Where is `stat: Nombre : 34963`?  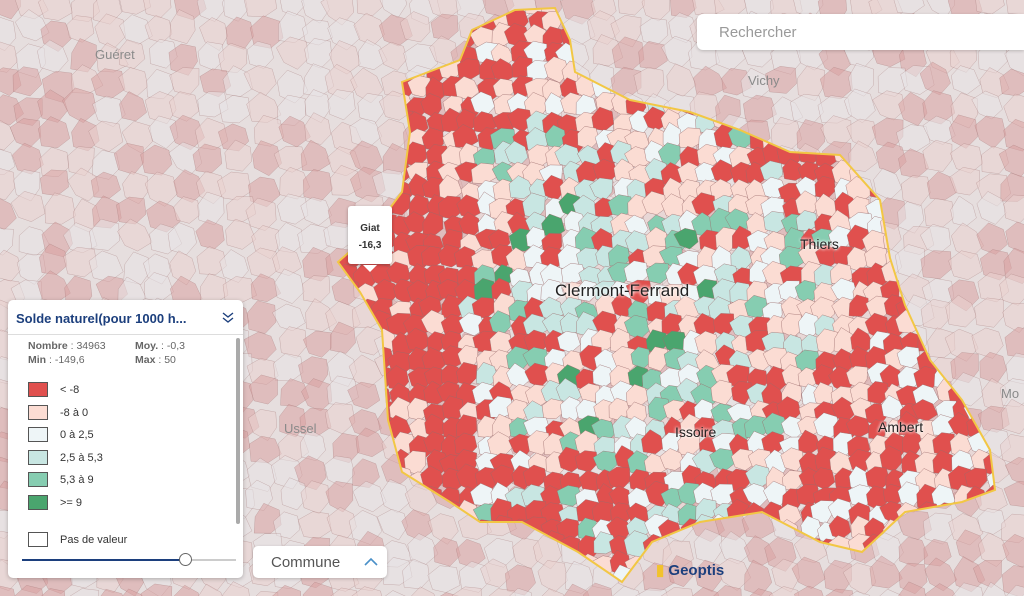 stat: Nombre : 34963 is located at coordinates (67, 346).